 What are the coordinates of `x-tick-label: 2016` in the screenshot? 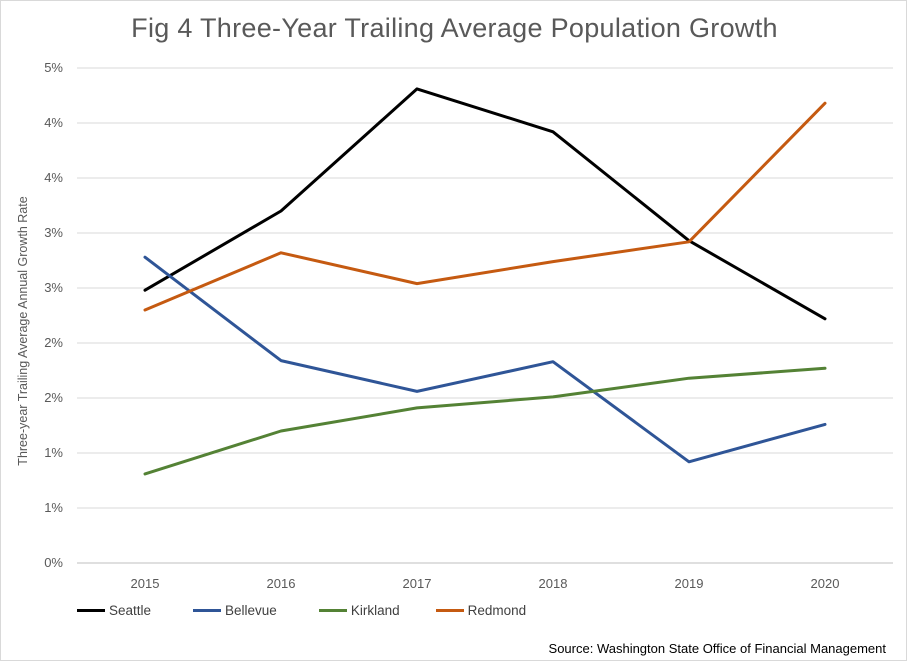 It's located at (281, 583).